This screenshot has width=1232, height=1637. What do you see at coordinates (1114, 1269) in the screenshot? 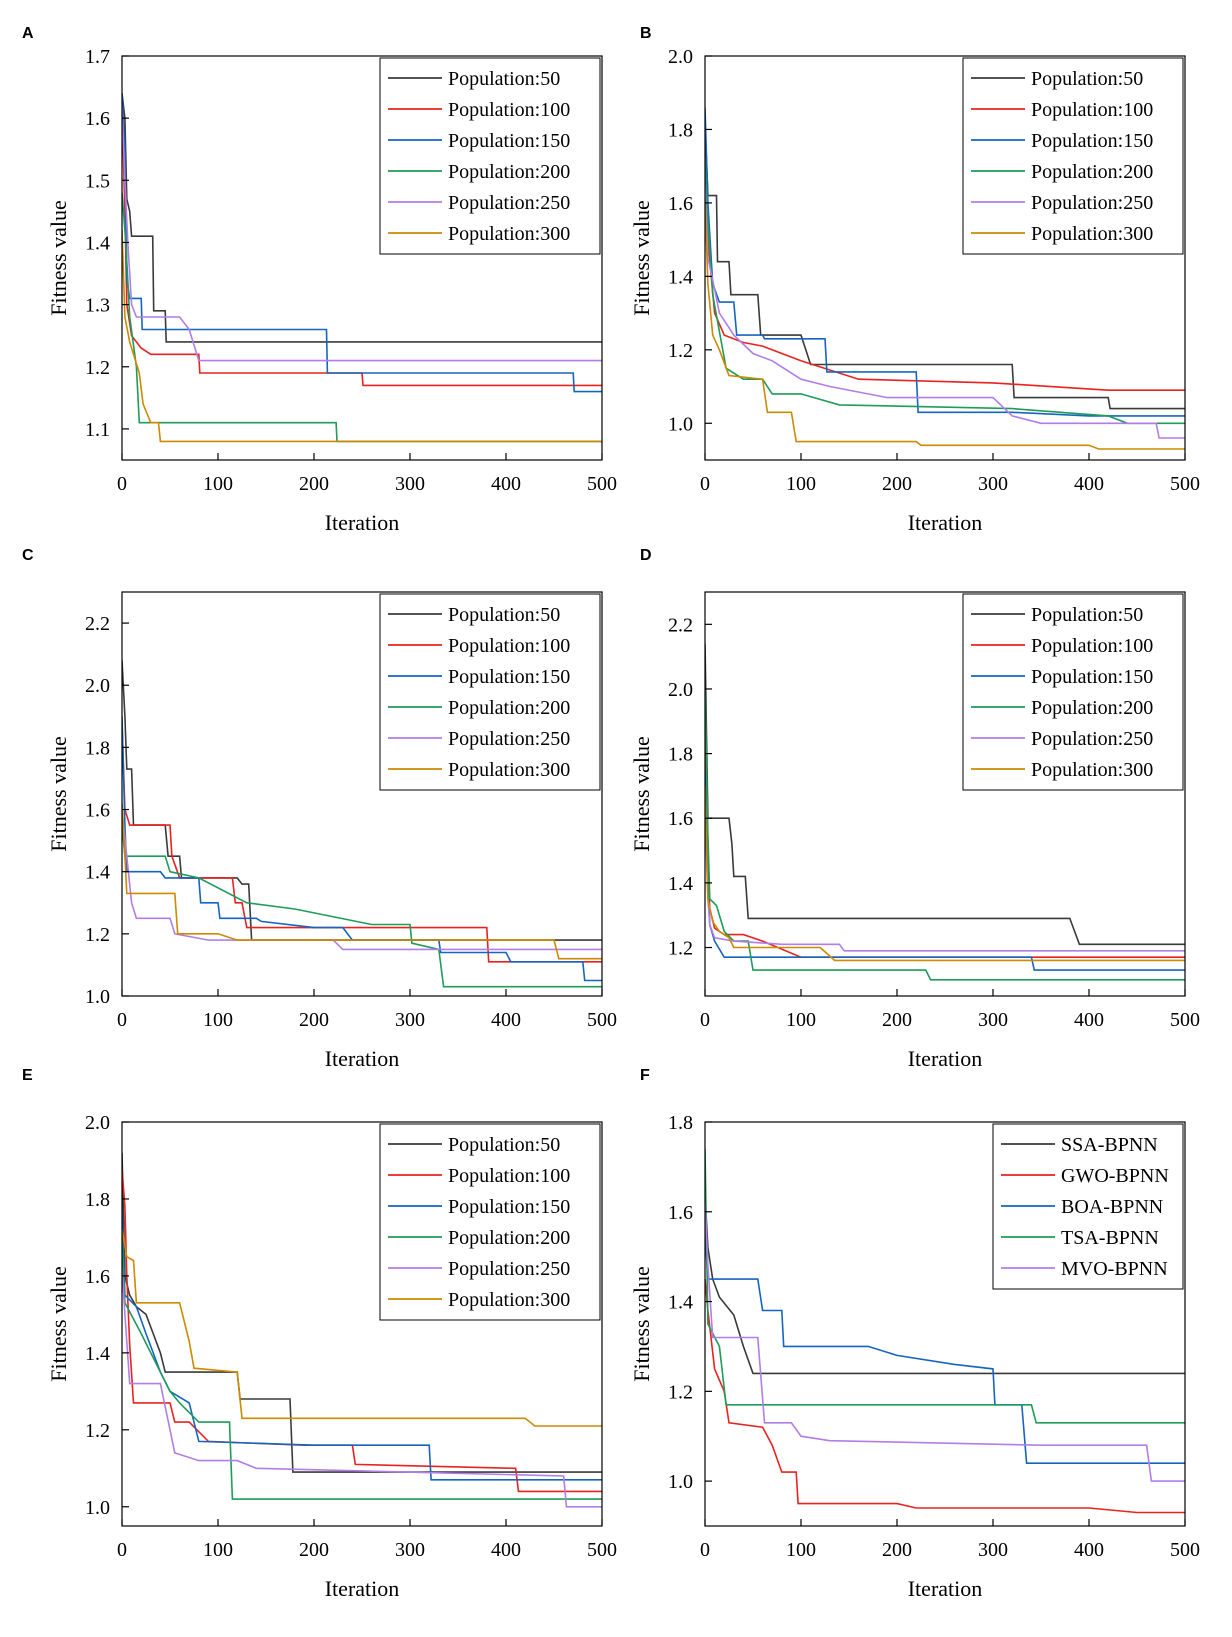
I see `legend-label: MVO-BPNN` at bounding box center [1114, 1269].